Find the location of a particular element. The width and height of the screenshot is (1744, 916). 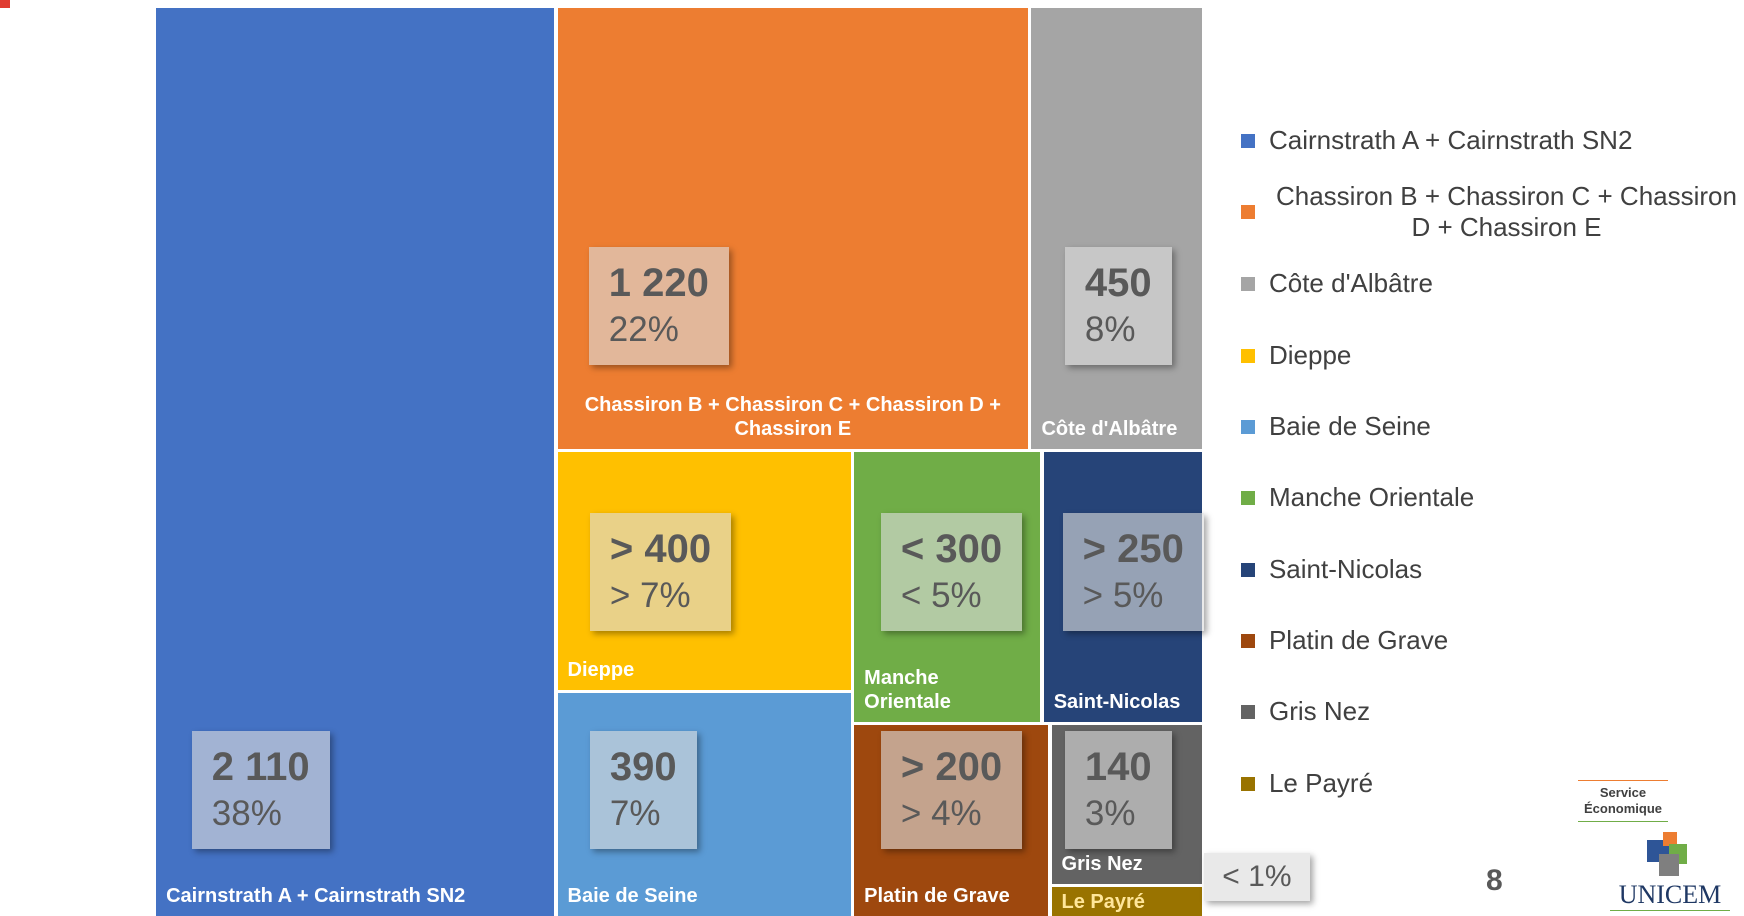

percent-label: 7% is located at coordinates (635, 813).